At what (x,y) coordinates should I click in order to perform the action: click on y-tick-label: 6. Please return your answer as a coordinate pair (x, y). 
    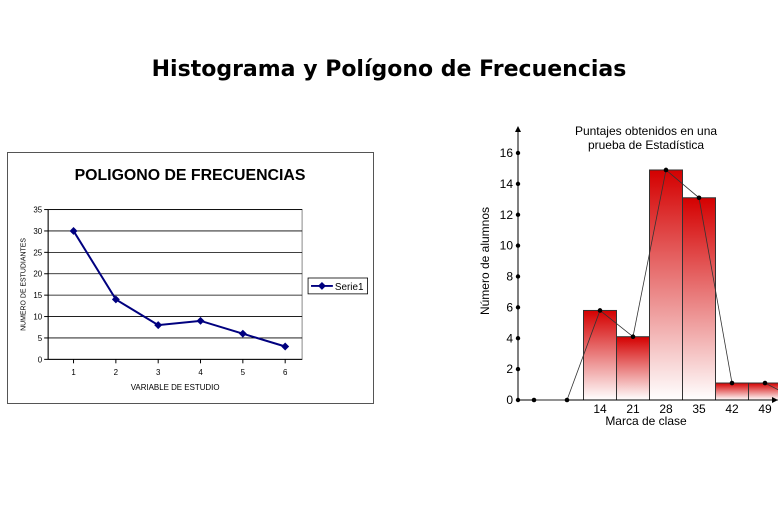
    Looking at the image, I should click on (509, 307).